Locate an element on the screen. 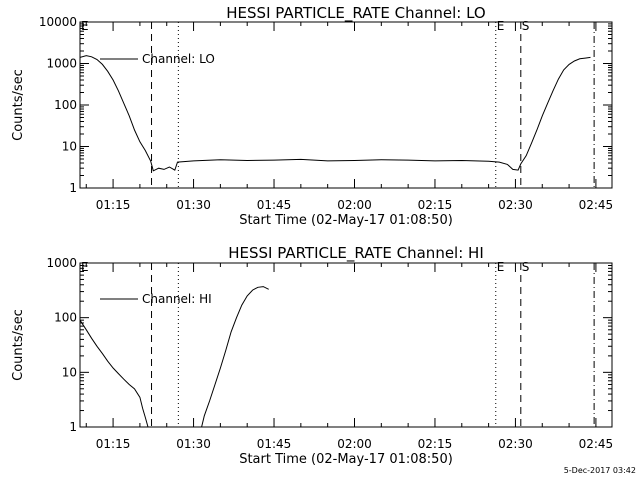  legend-label: Channel: LO is located at coordinates (178, 59).